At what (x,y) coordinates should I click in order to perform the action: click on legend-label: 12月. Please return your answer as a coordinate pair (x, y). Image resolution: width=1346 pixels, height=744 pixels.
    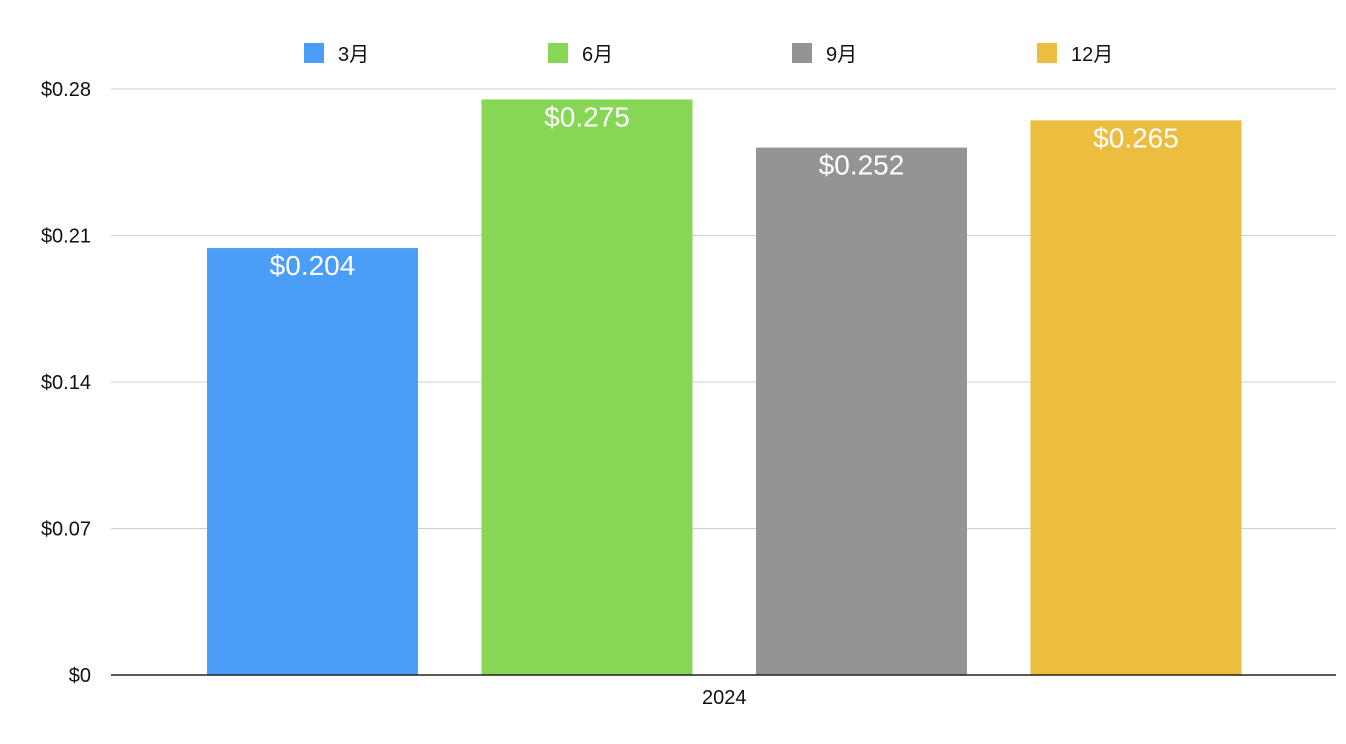
    Looking at the image, I should click on (1092, 55).